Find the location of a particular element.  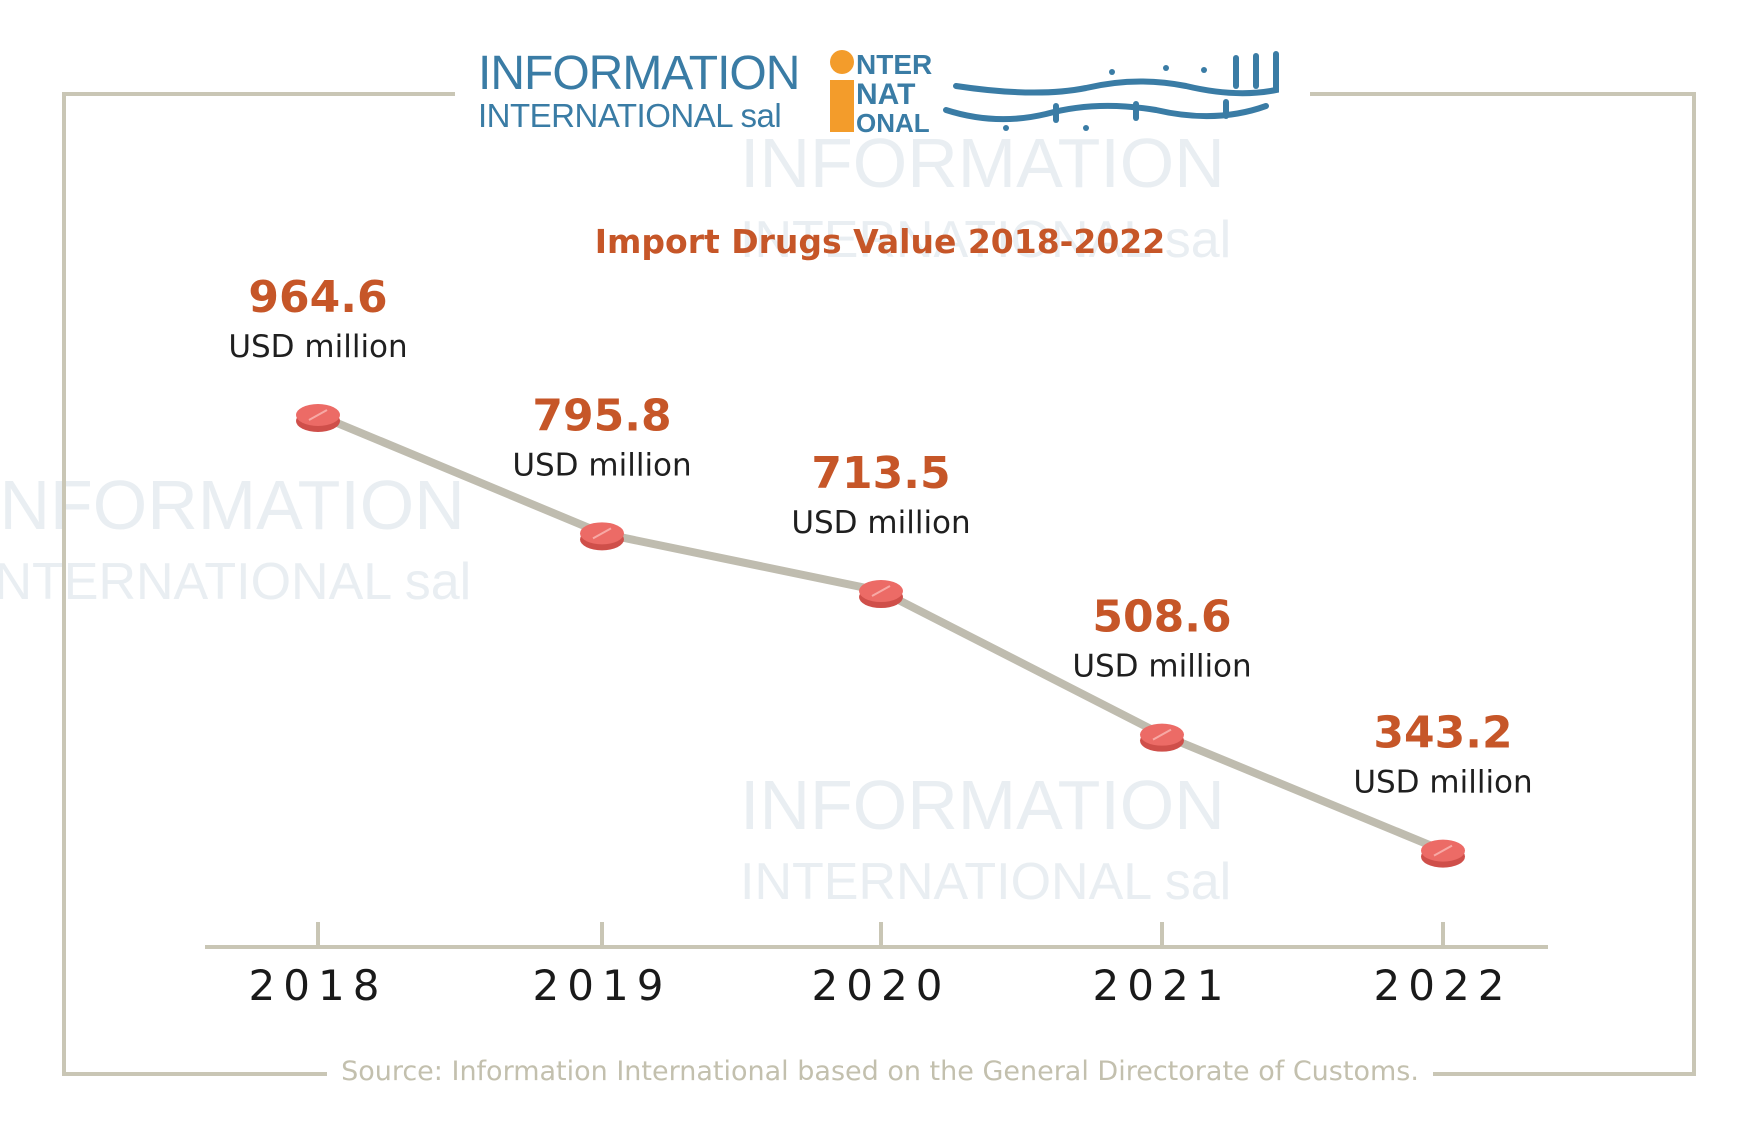

unit-label-2019: USD million is located at coordinates (601, 465).